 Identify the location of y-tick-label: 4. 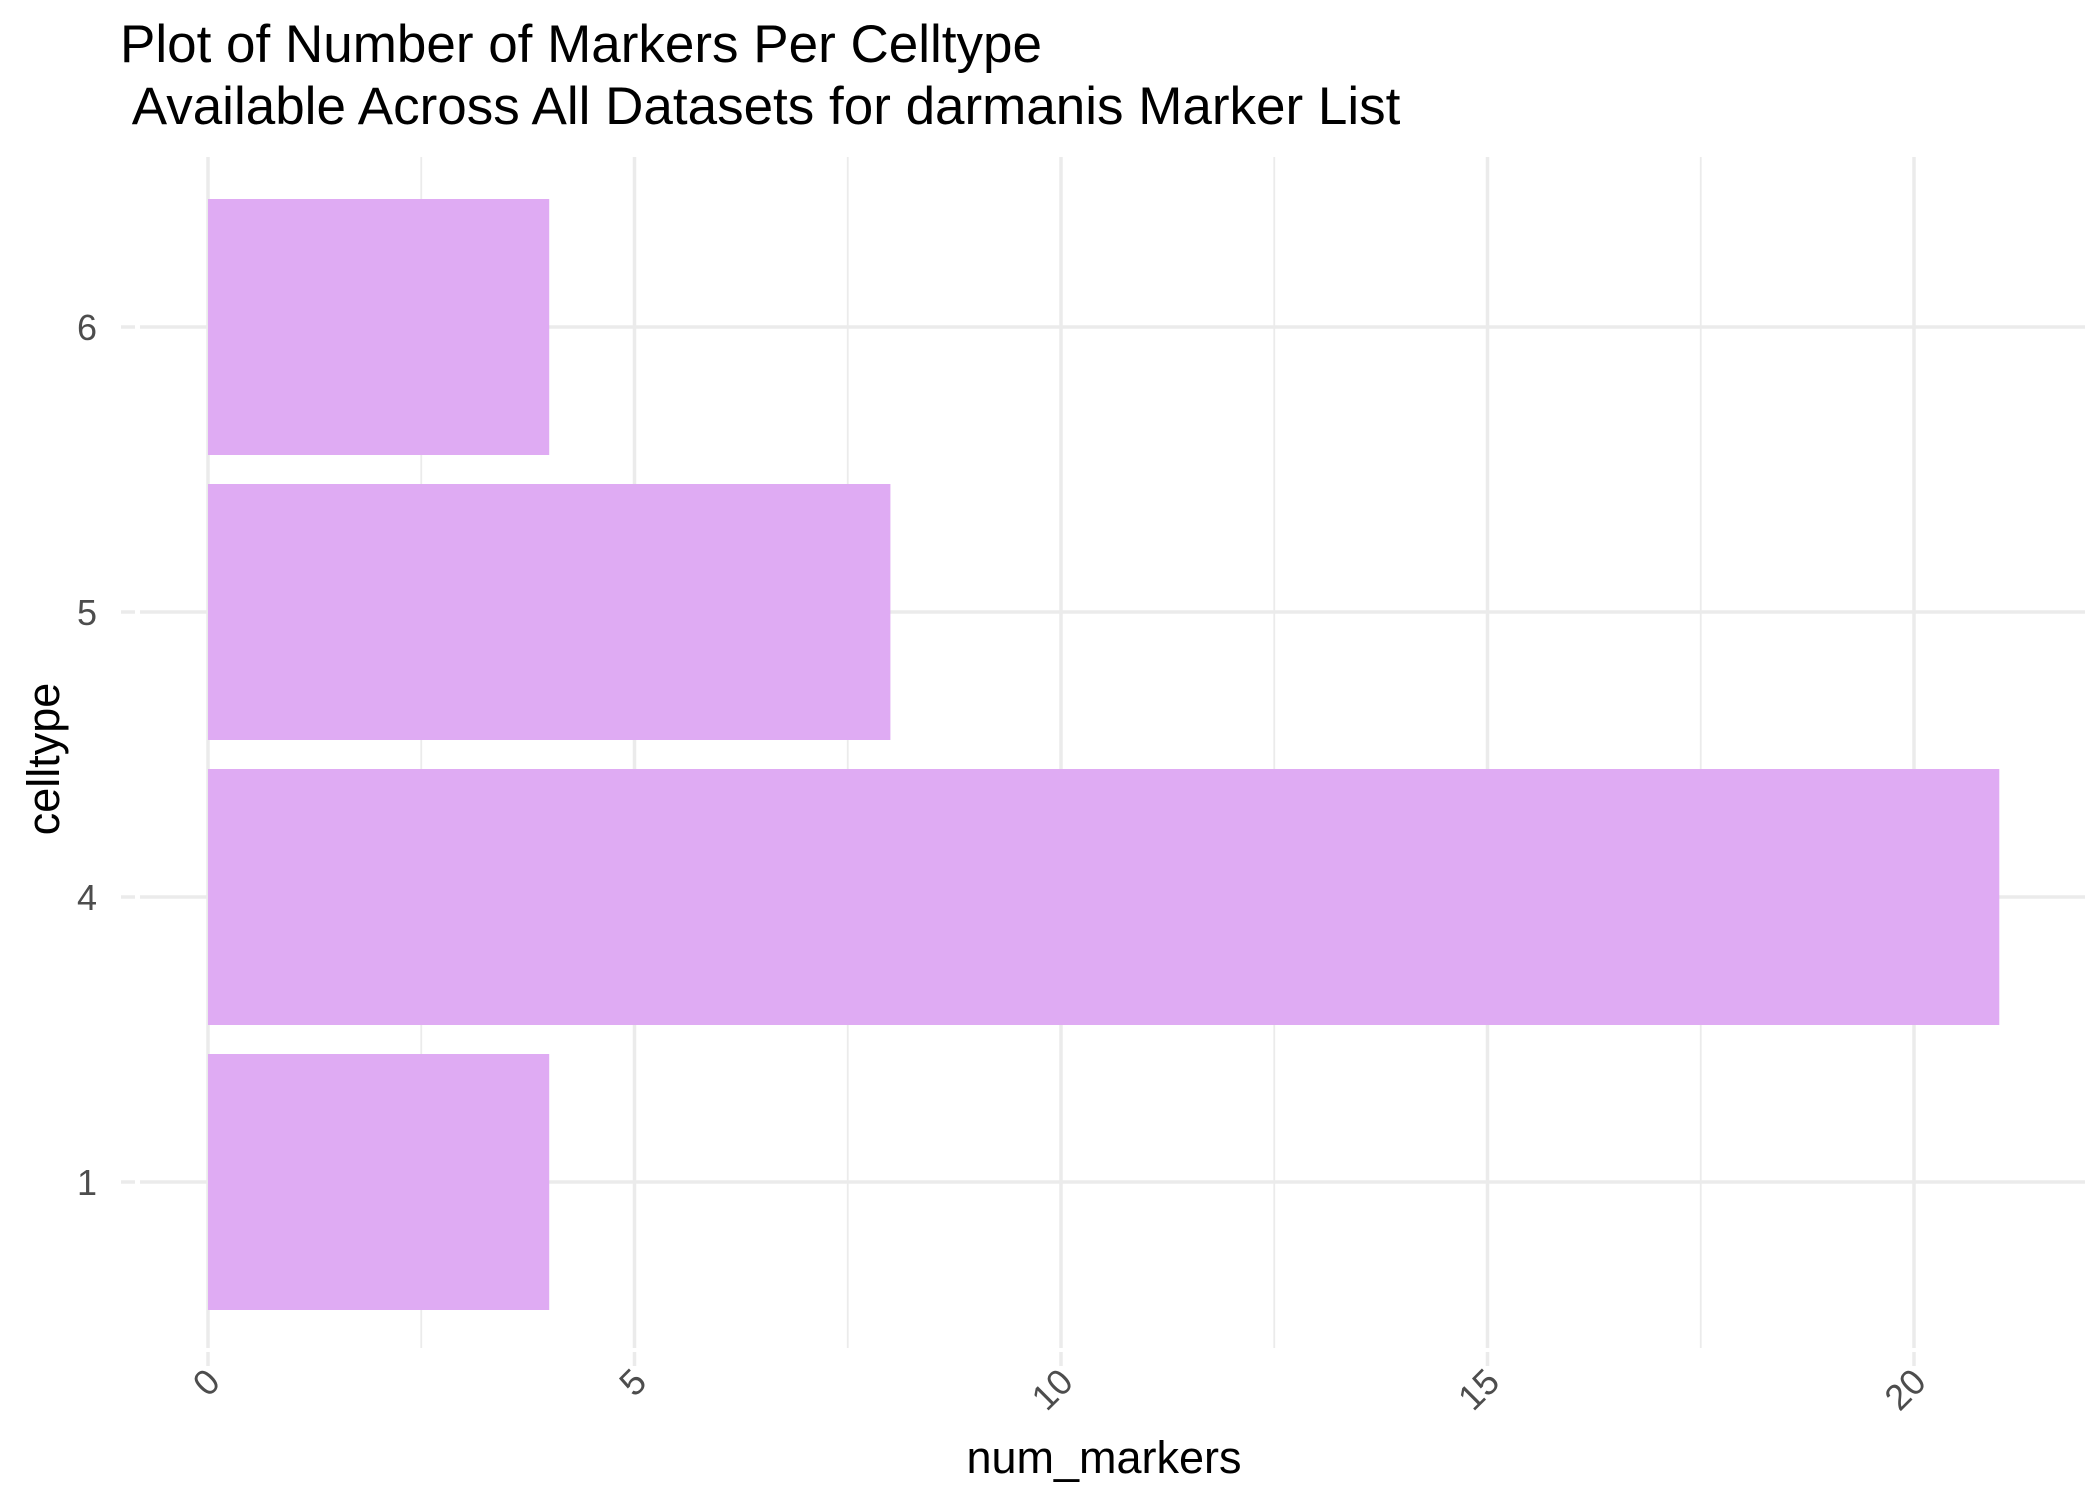
(87, 897).